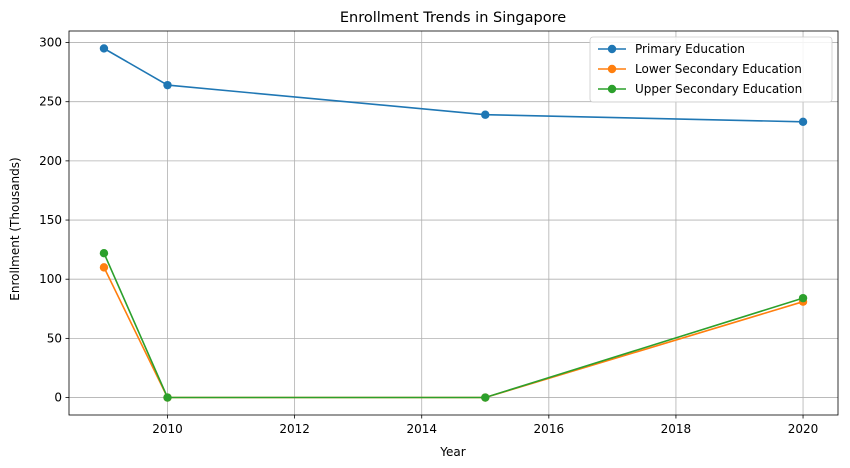 The image size is (850, 468). What do you see at coordinates (294, 429) in the screenshot?
I see `x-tick-label: 2012` at bounding box center [294, 429].